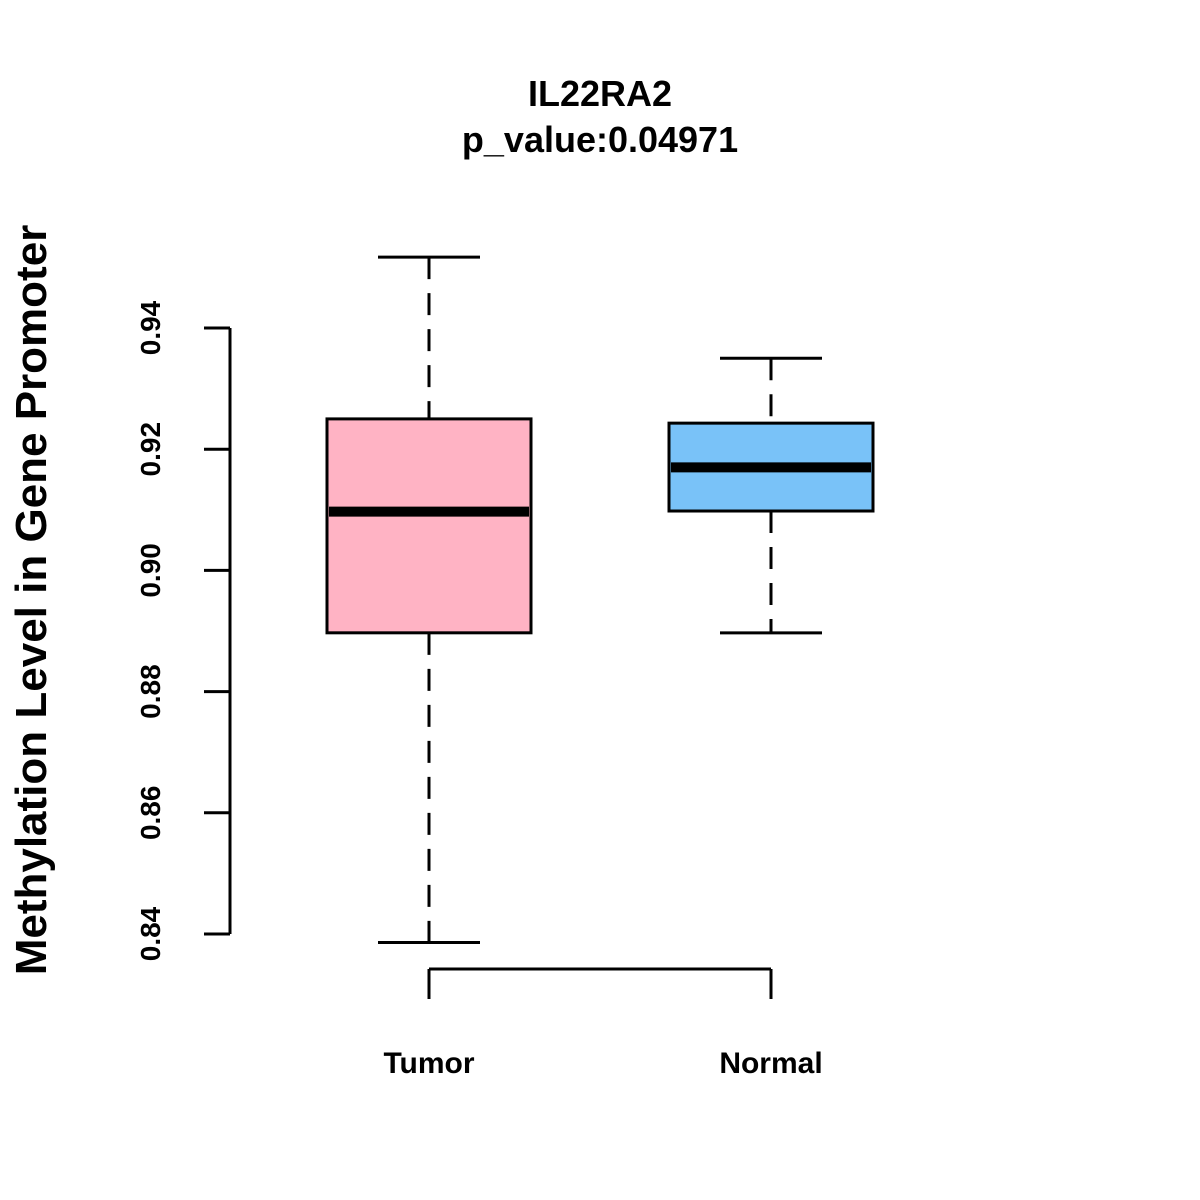 The width and height of the screenshot is (1200, 1200). I want to click on y-tick-label: 0.92, so click(150, 449).